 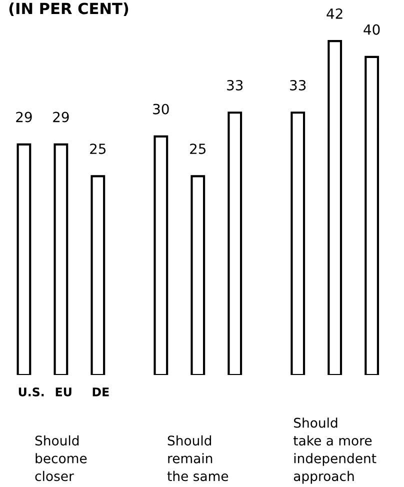 I want to click on series-label: DE, so click(x=100, y=392).